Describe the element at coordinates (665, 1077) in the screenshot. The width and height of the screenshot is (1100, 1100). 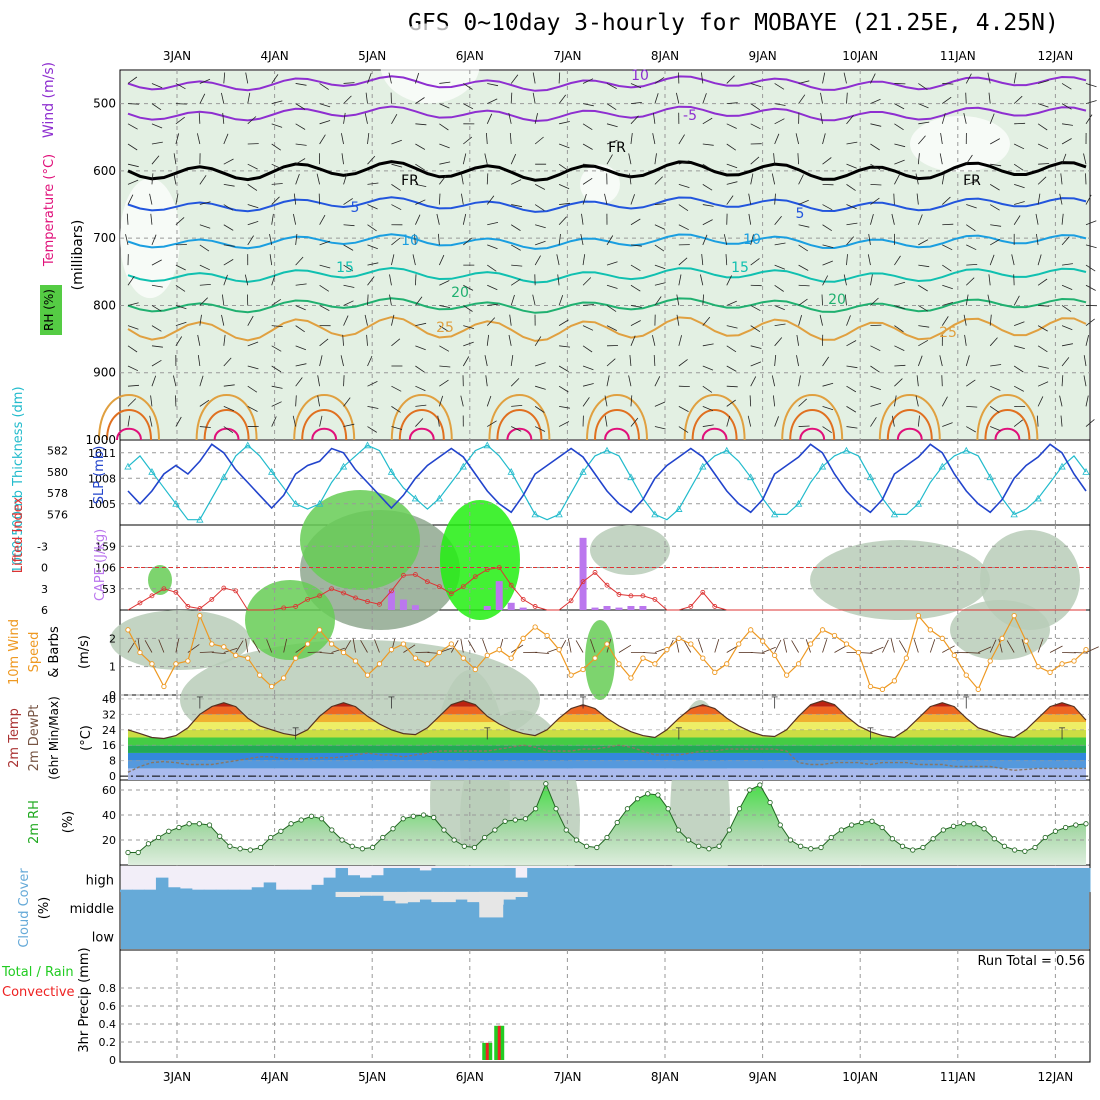
I see `date-bottom-8JAN: 8JAN` at that location.